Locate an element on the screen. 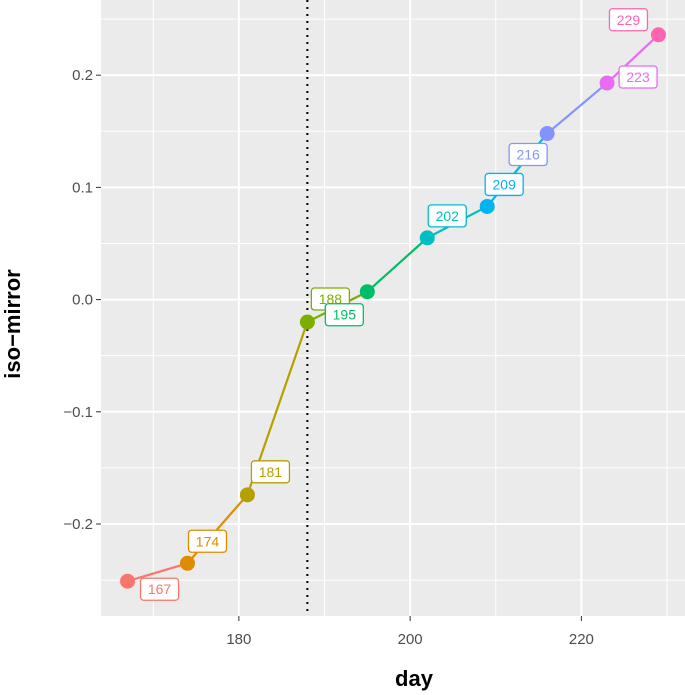 This screenshot has height=695, width=685. point-label-text: 188 is located at coordinates (331, 299).